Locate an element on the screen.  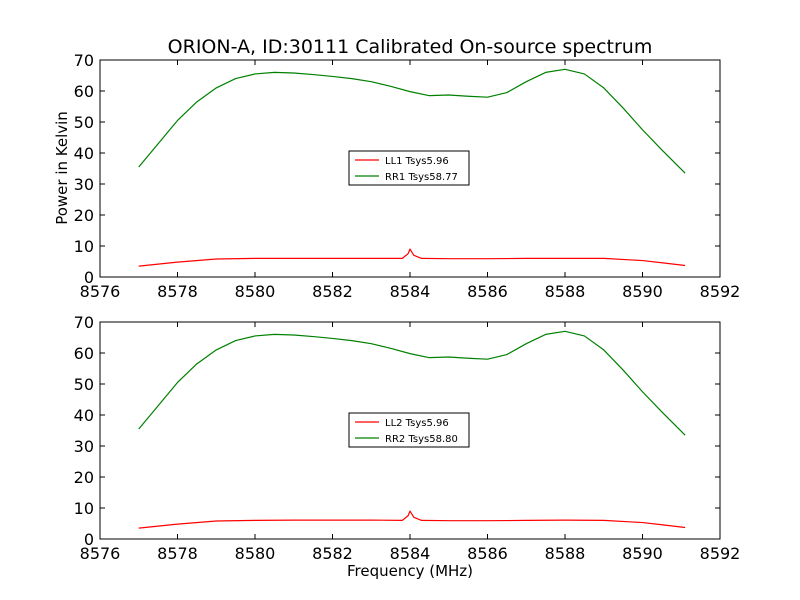
y-axis-label: Power in Kelvin is located at coordinates (62, 168).